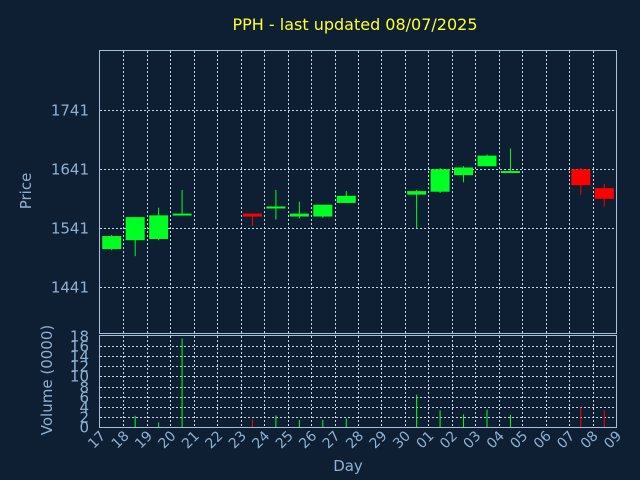  Describe the element at coordinates (379, 440) in the screenshot. I see `x-tick-label: 29` at that location.